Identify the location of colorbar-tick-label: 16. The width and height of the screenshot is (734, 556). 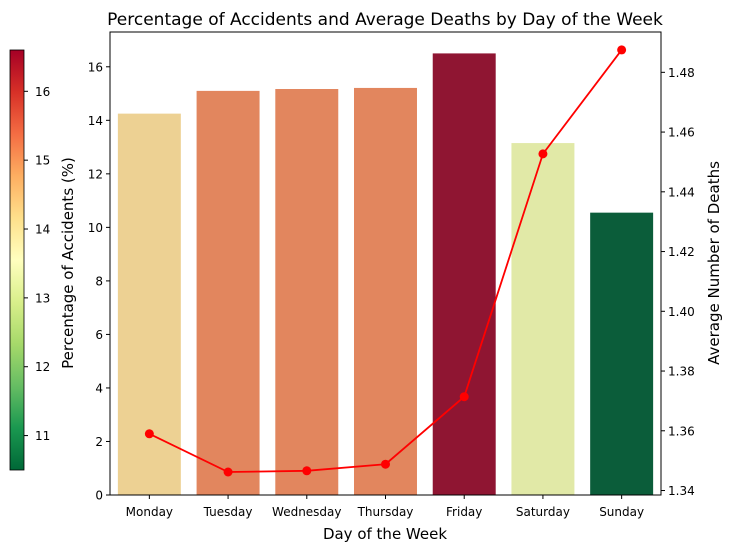
(42, 92).